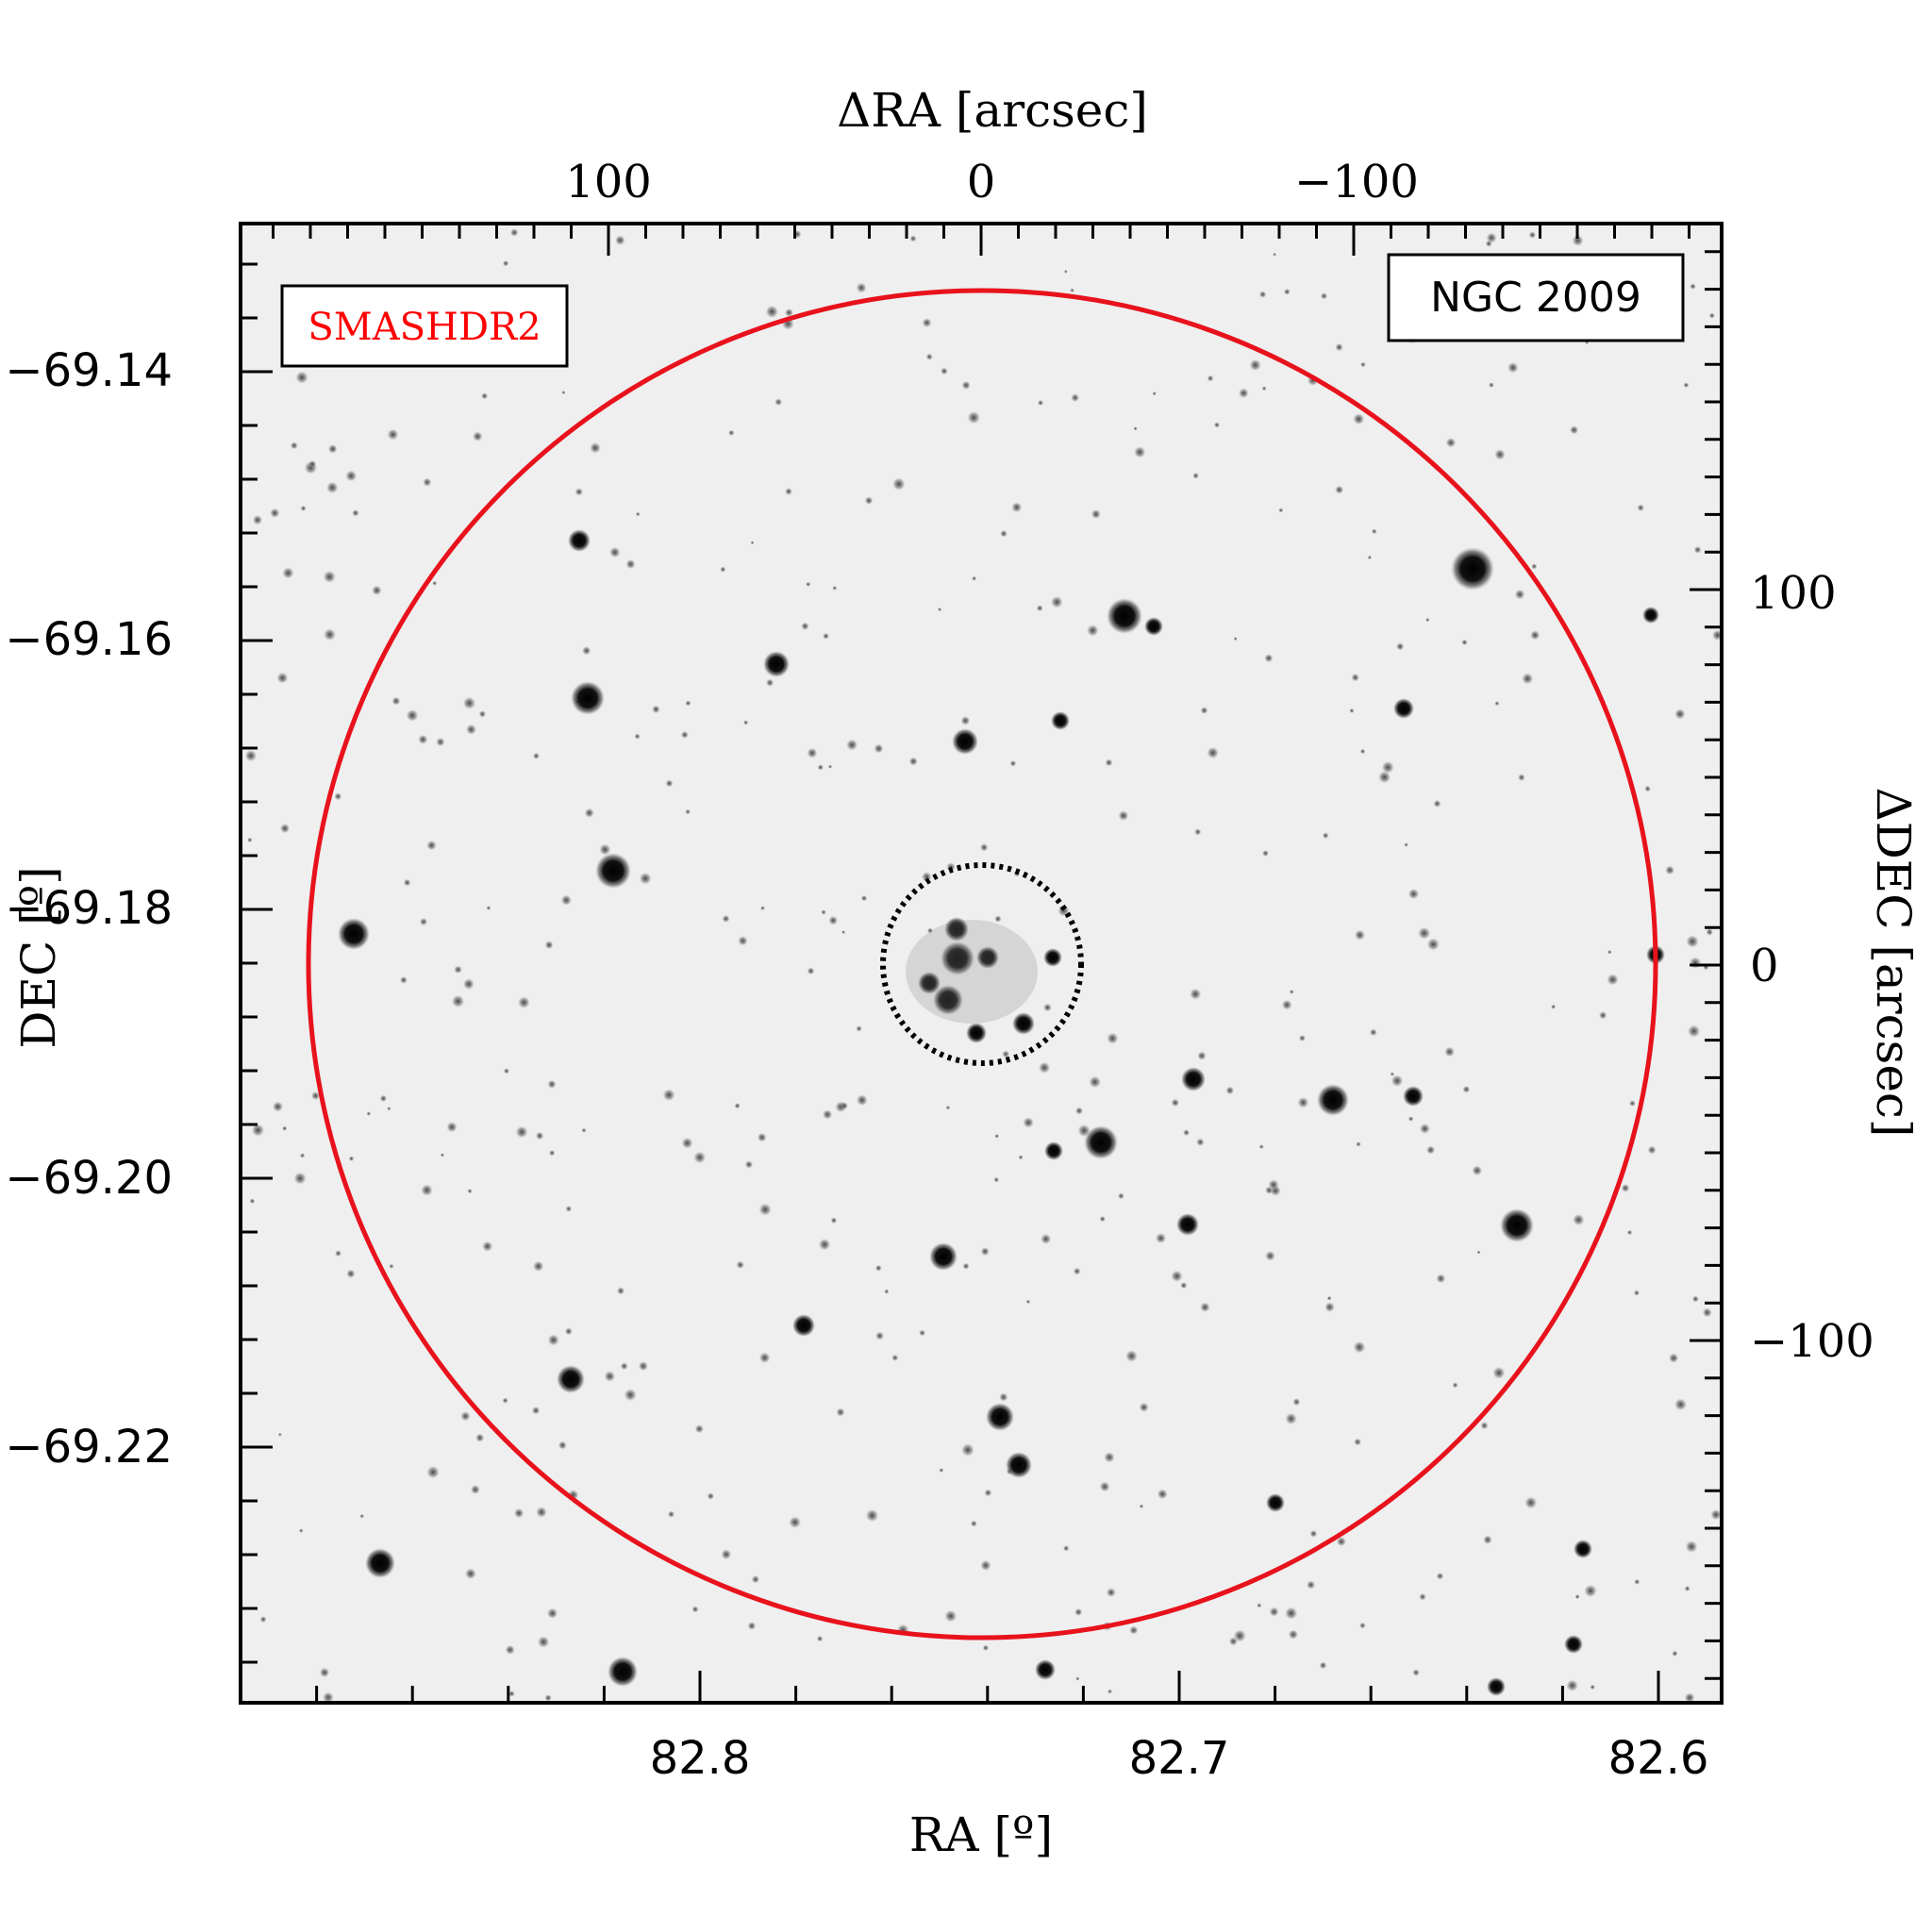 The height and width of the screenshot is (1932, 1932). I want to click on object-label: NGC 2009, so click(1535, 298).